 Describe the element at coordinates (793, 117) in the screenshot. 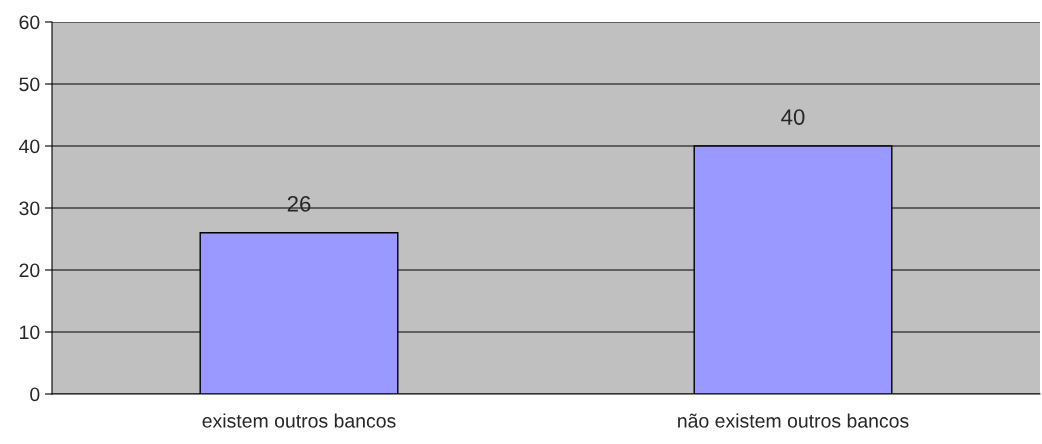

I see `data-label: 40` at that location.